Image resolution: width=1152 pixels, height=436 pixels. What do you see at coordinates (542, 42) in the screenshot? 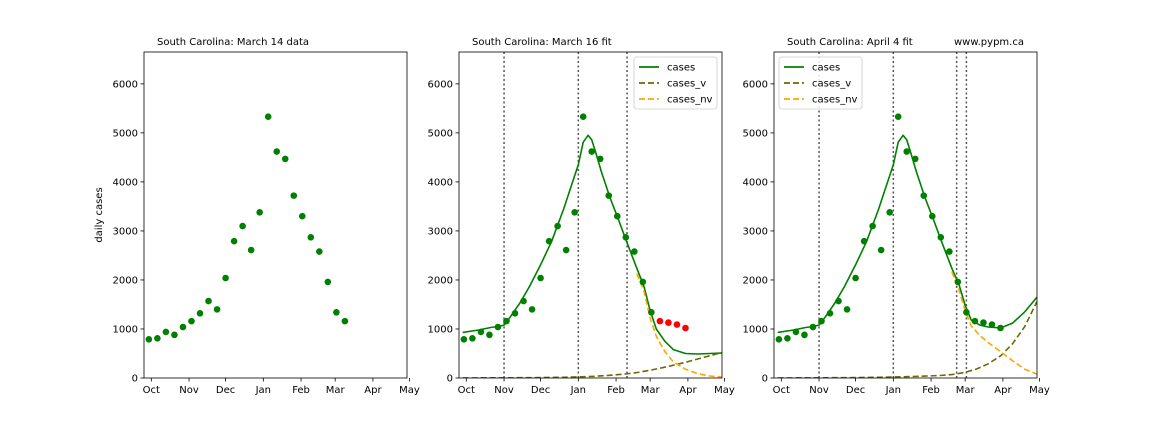
I see `chart-title: South Carolina: March 16 fit` at bounding box center [542, 42].